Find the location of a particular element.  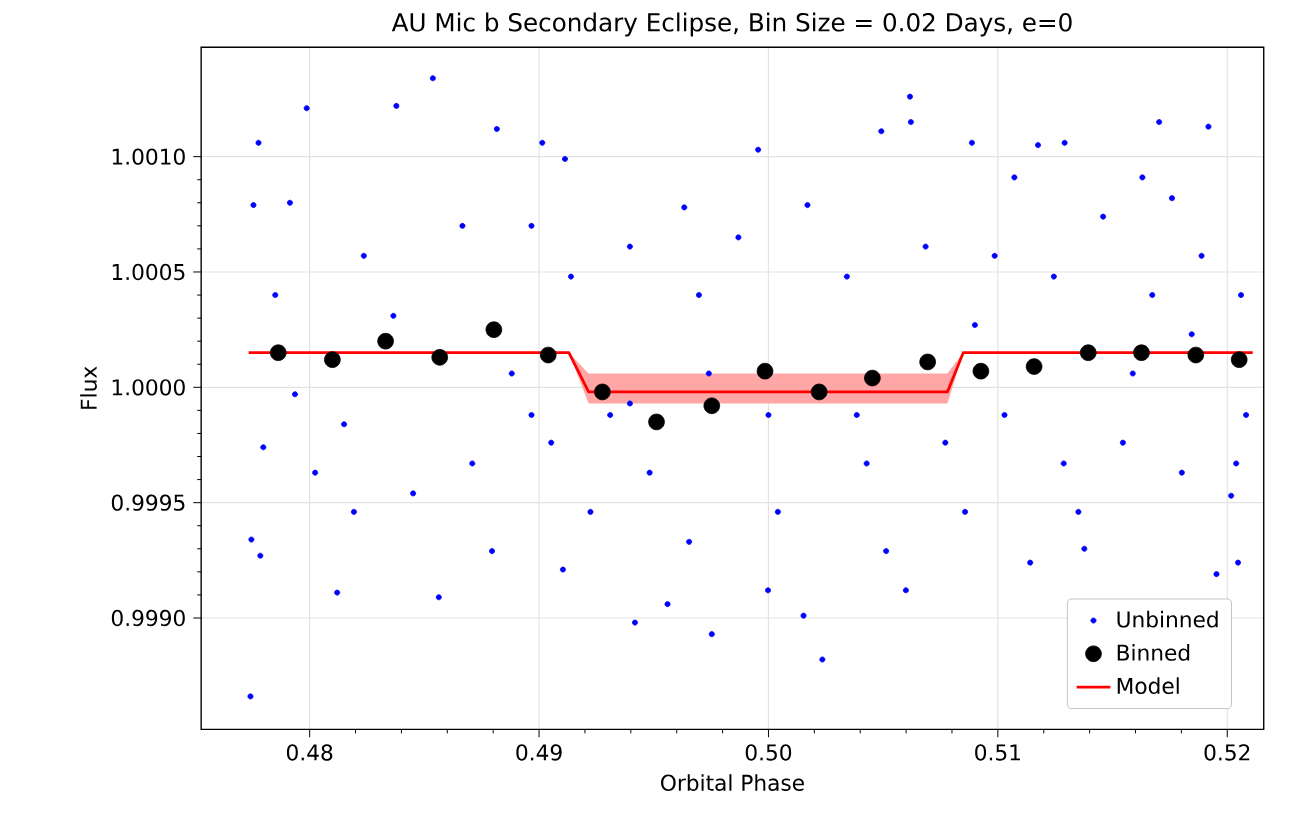

y-tick-label: 0.9990 is located at coordinates (148, 618).